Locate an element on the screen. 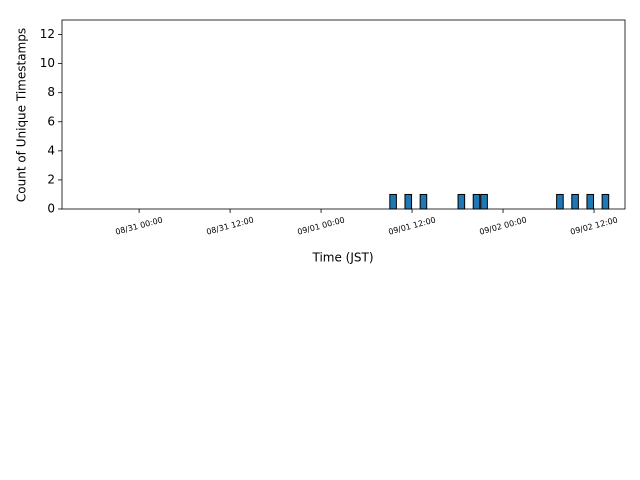  y-axis-label: Count of Unique Timestamps is located at coordinates (22, 115).